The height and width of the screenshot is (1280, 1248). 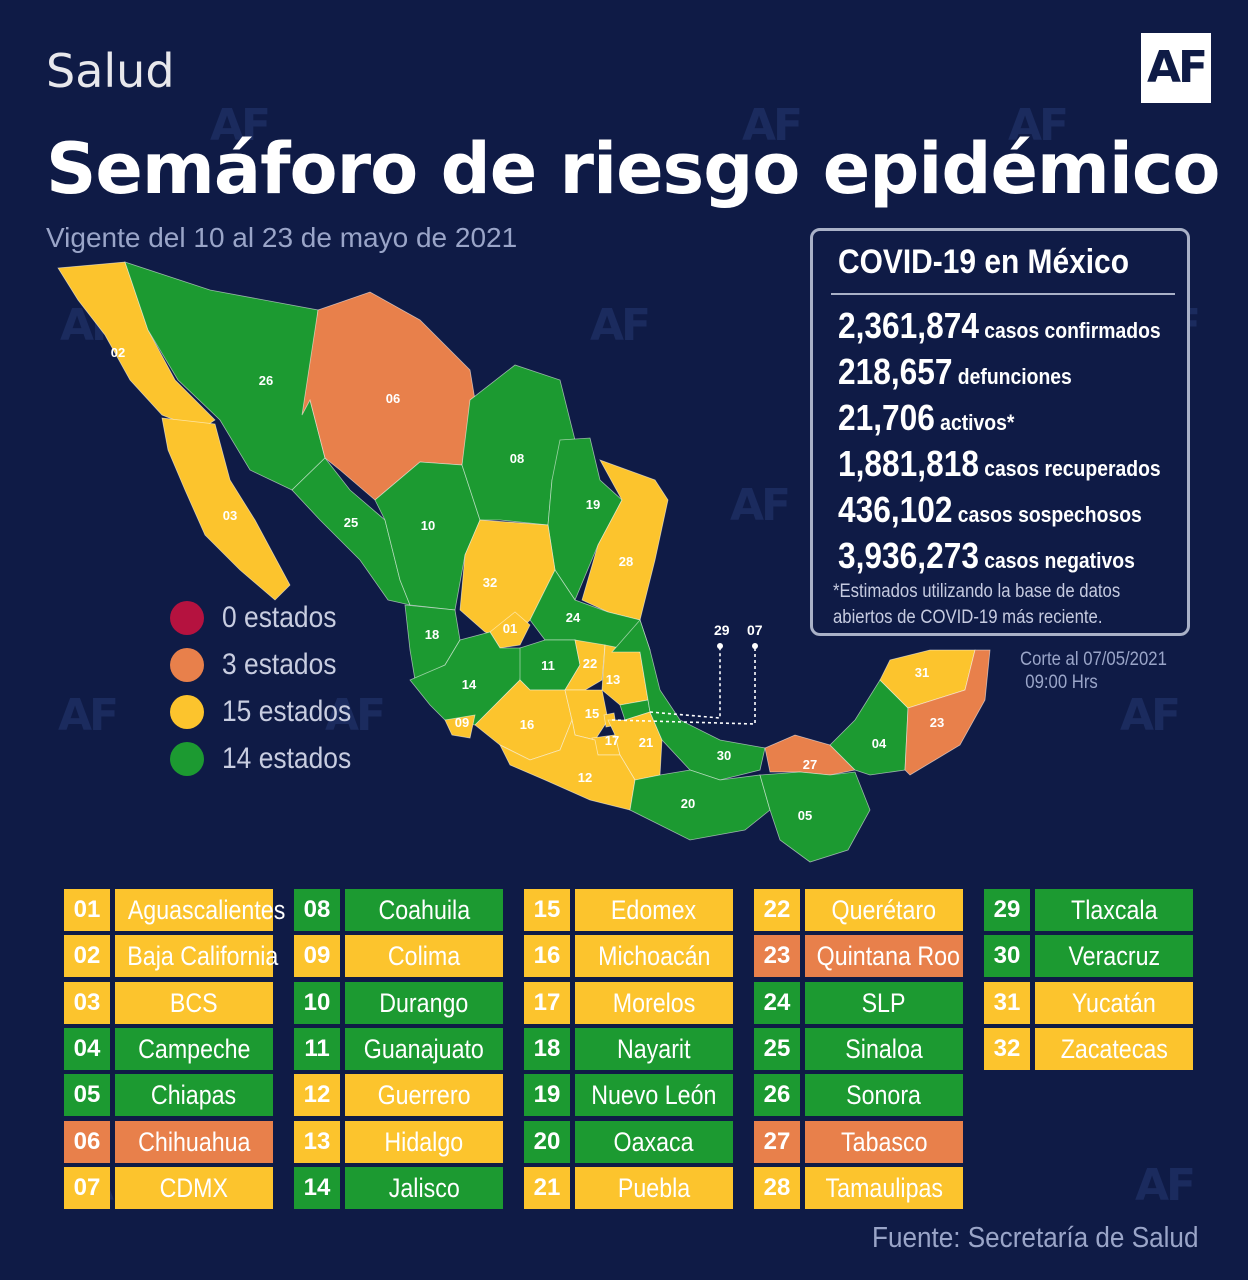 I want to click on cutoff-info: Corte al 07/05/2021 09:00 Hrs, so click(x=1093, y=671).